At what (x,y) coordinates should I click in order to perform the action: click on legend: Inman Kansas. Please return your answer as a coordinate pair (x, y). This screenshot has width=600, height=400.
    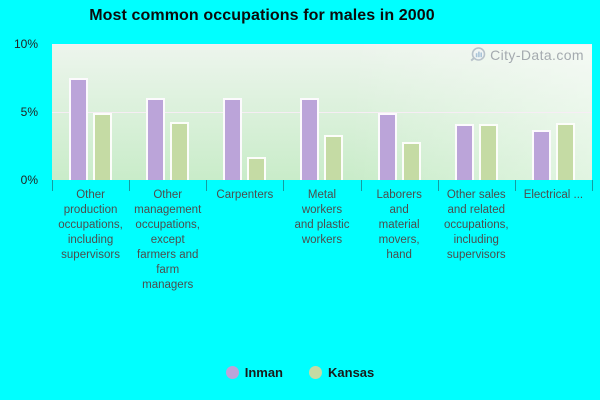
    Looking at the image, I should click on (300, 372).